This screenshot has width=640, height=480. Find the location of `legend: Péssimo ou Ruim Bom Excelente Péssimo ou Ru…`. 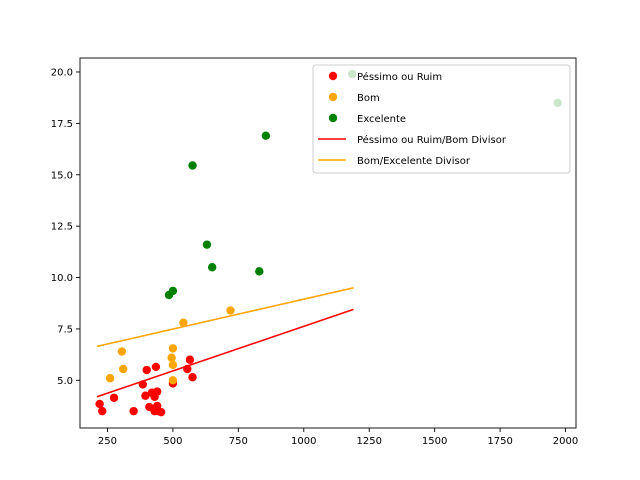

legend: Péssimo ou Ruim Bom Excelente Péssimo ou Ru… is located at coordinates (441, 119).